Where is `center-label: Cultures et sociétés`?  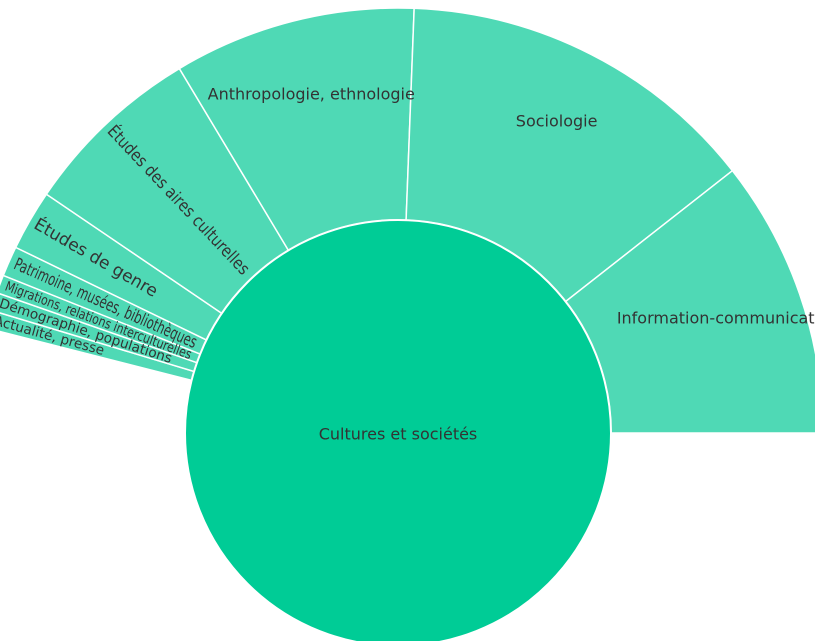 center-label: Cultures et sociétés is located at coordinates (398, 434).